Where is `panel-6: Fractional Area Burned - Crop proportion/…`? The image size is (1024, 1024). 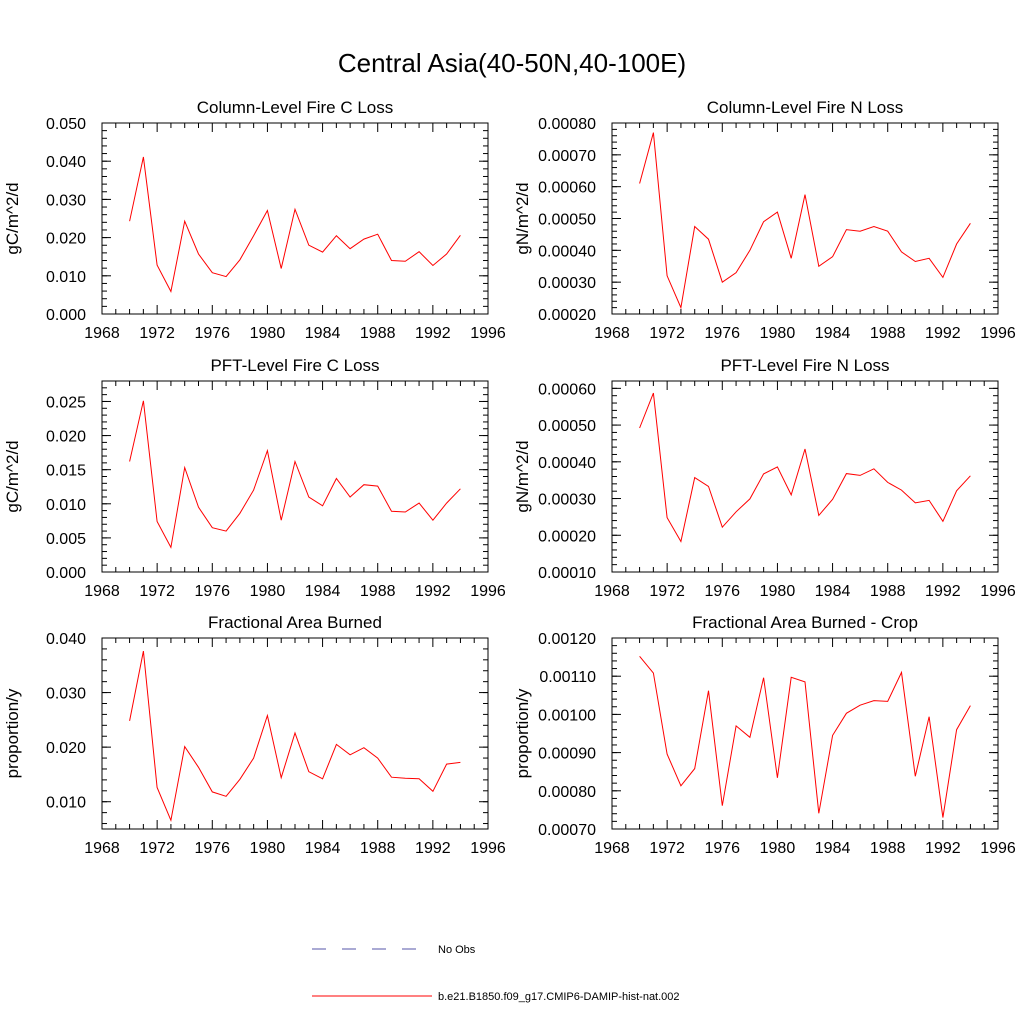
panel-6: Fractional Area Burned - Crop proportion/… is located at coordinates (764, 735).